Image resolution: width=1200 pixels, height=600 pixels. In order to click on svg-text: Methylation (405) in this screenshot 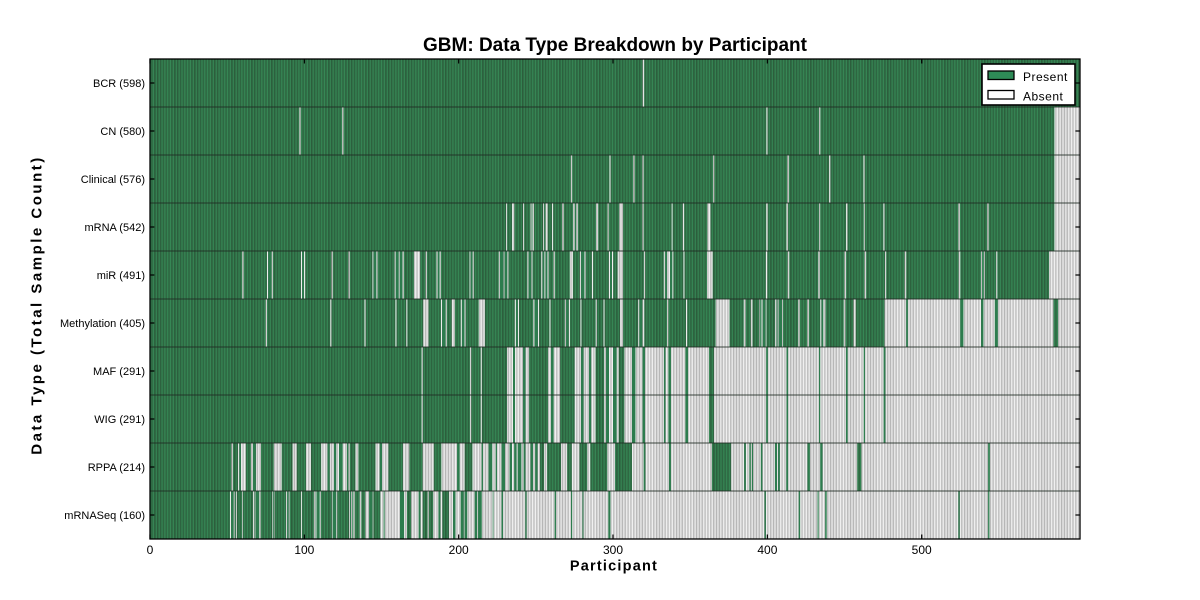, I will do `click(102, 324)`.